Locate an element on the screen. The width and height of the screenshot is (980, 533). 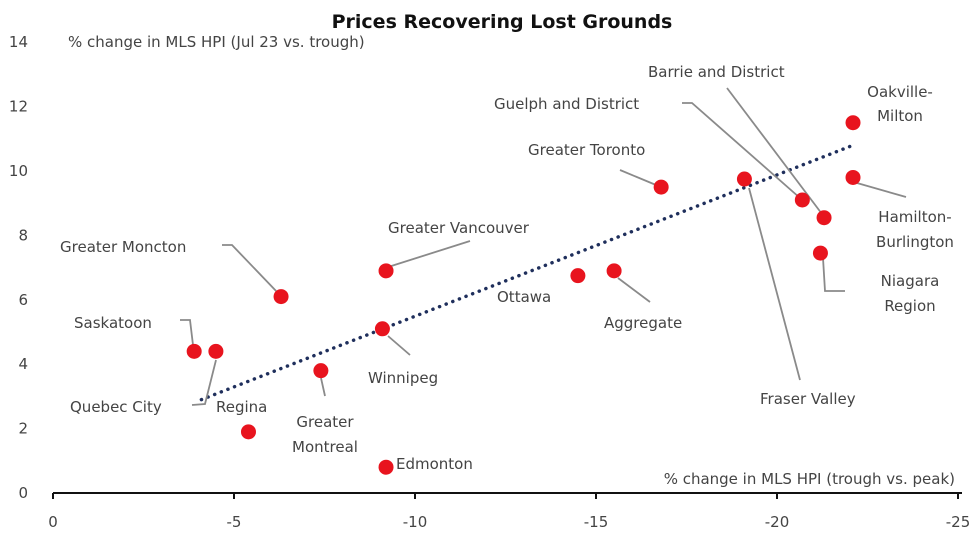
point-label-line: Montreal is located at coordinates (325, 447).